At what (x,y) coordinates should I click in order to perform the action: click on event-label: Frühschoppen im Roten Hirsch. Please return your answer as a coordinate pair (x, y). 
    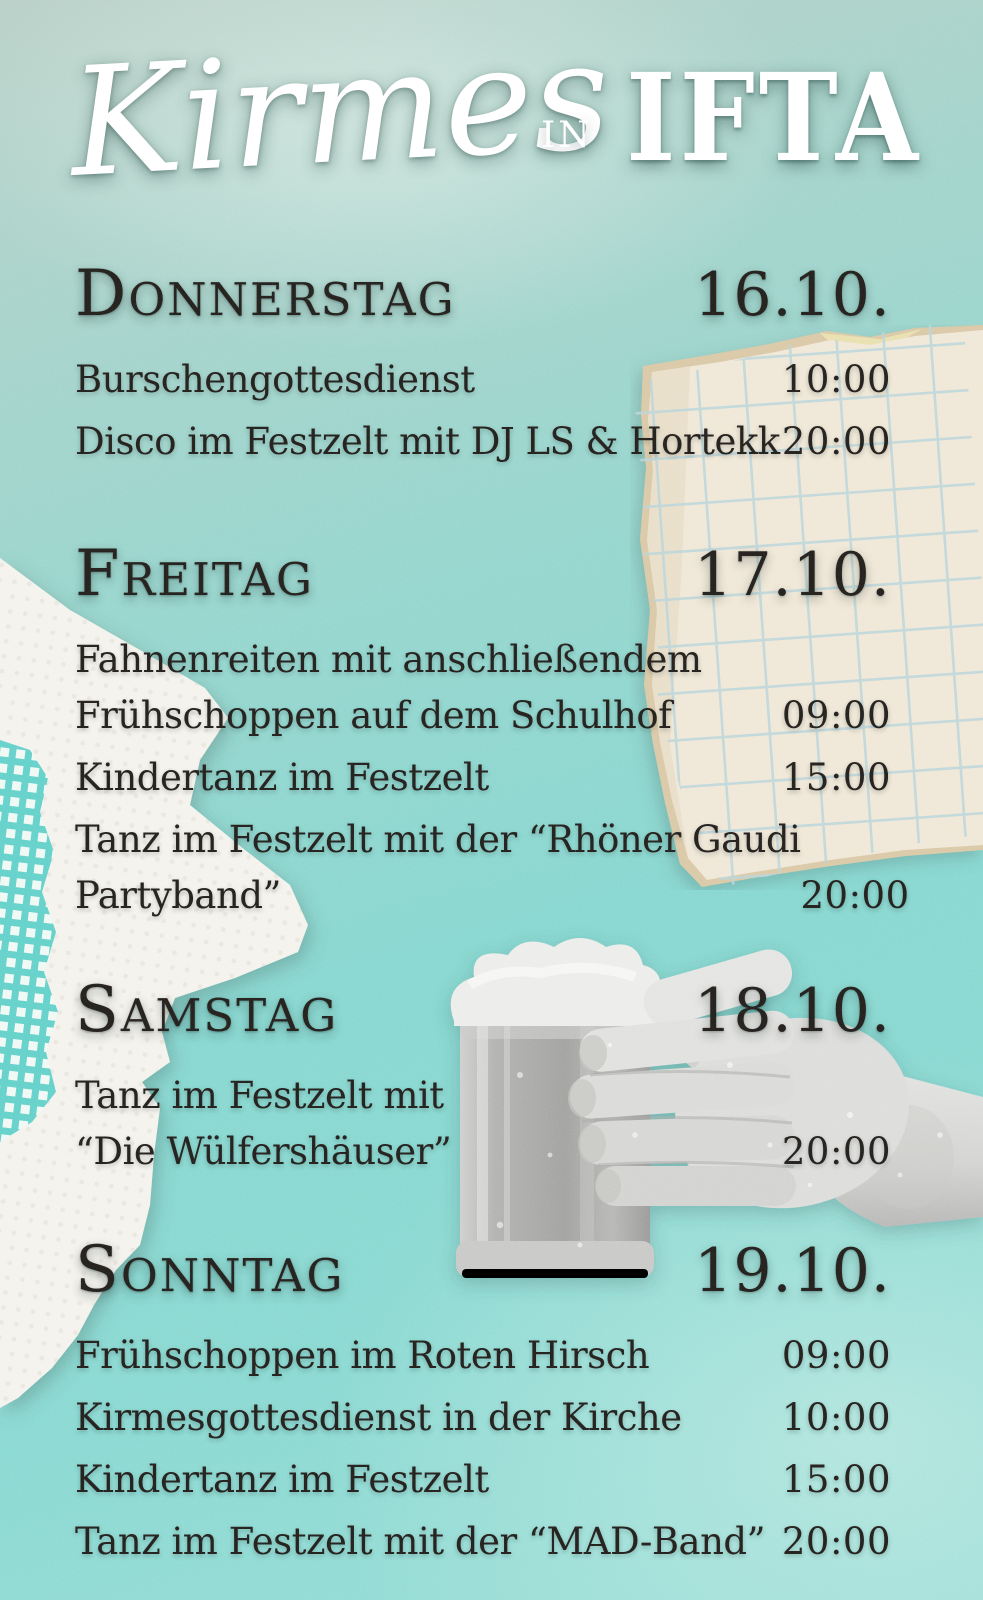
    Looking at the image, I should click on (362, 1355).